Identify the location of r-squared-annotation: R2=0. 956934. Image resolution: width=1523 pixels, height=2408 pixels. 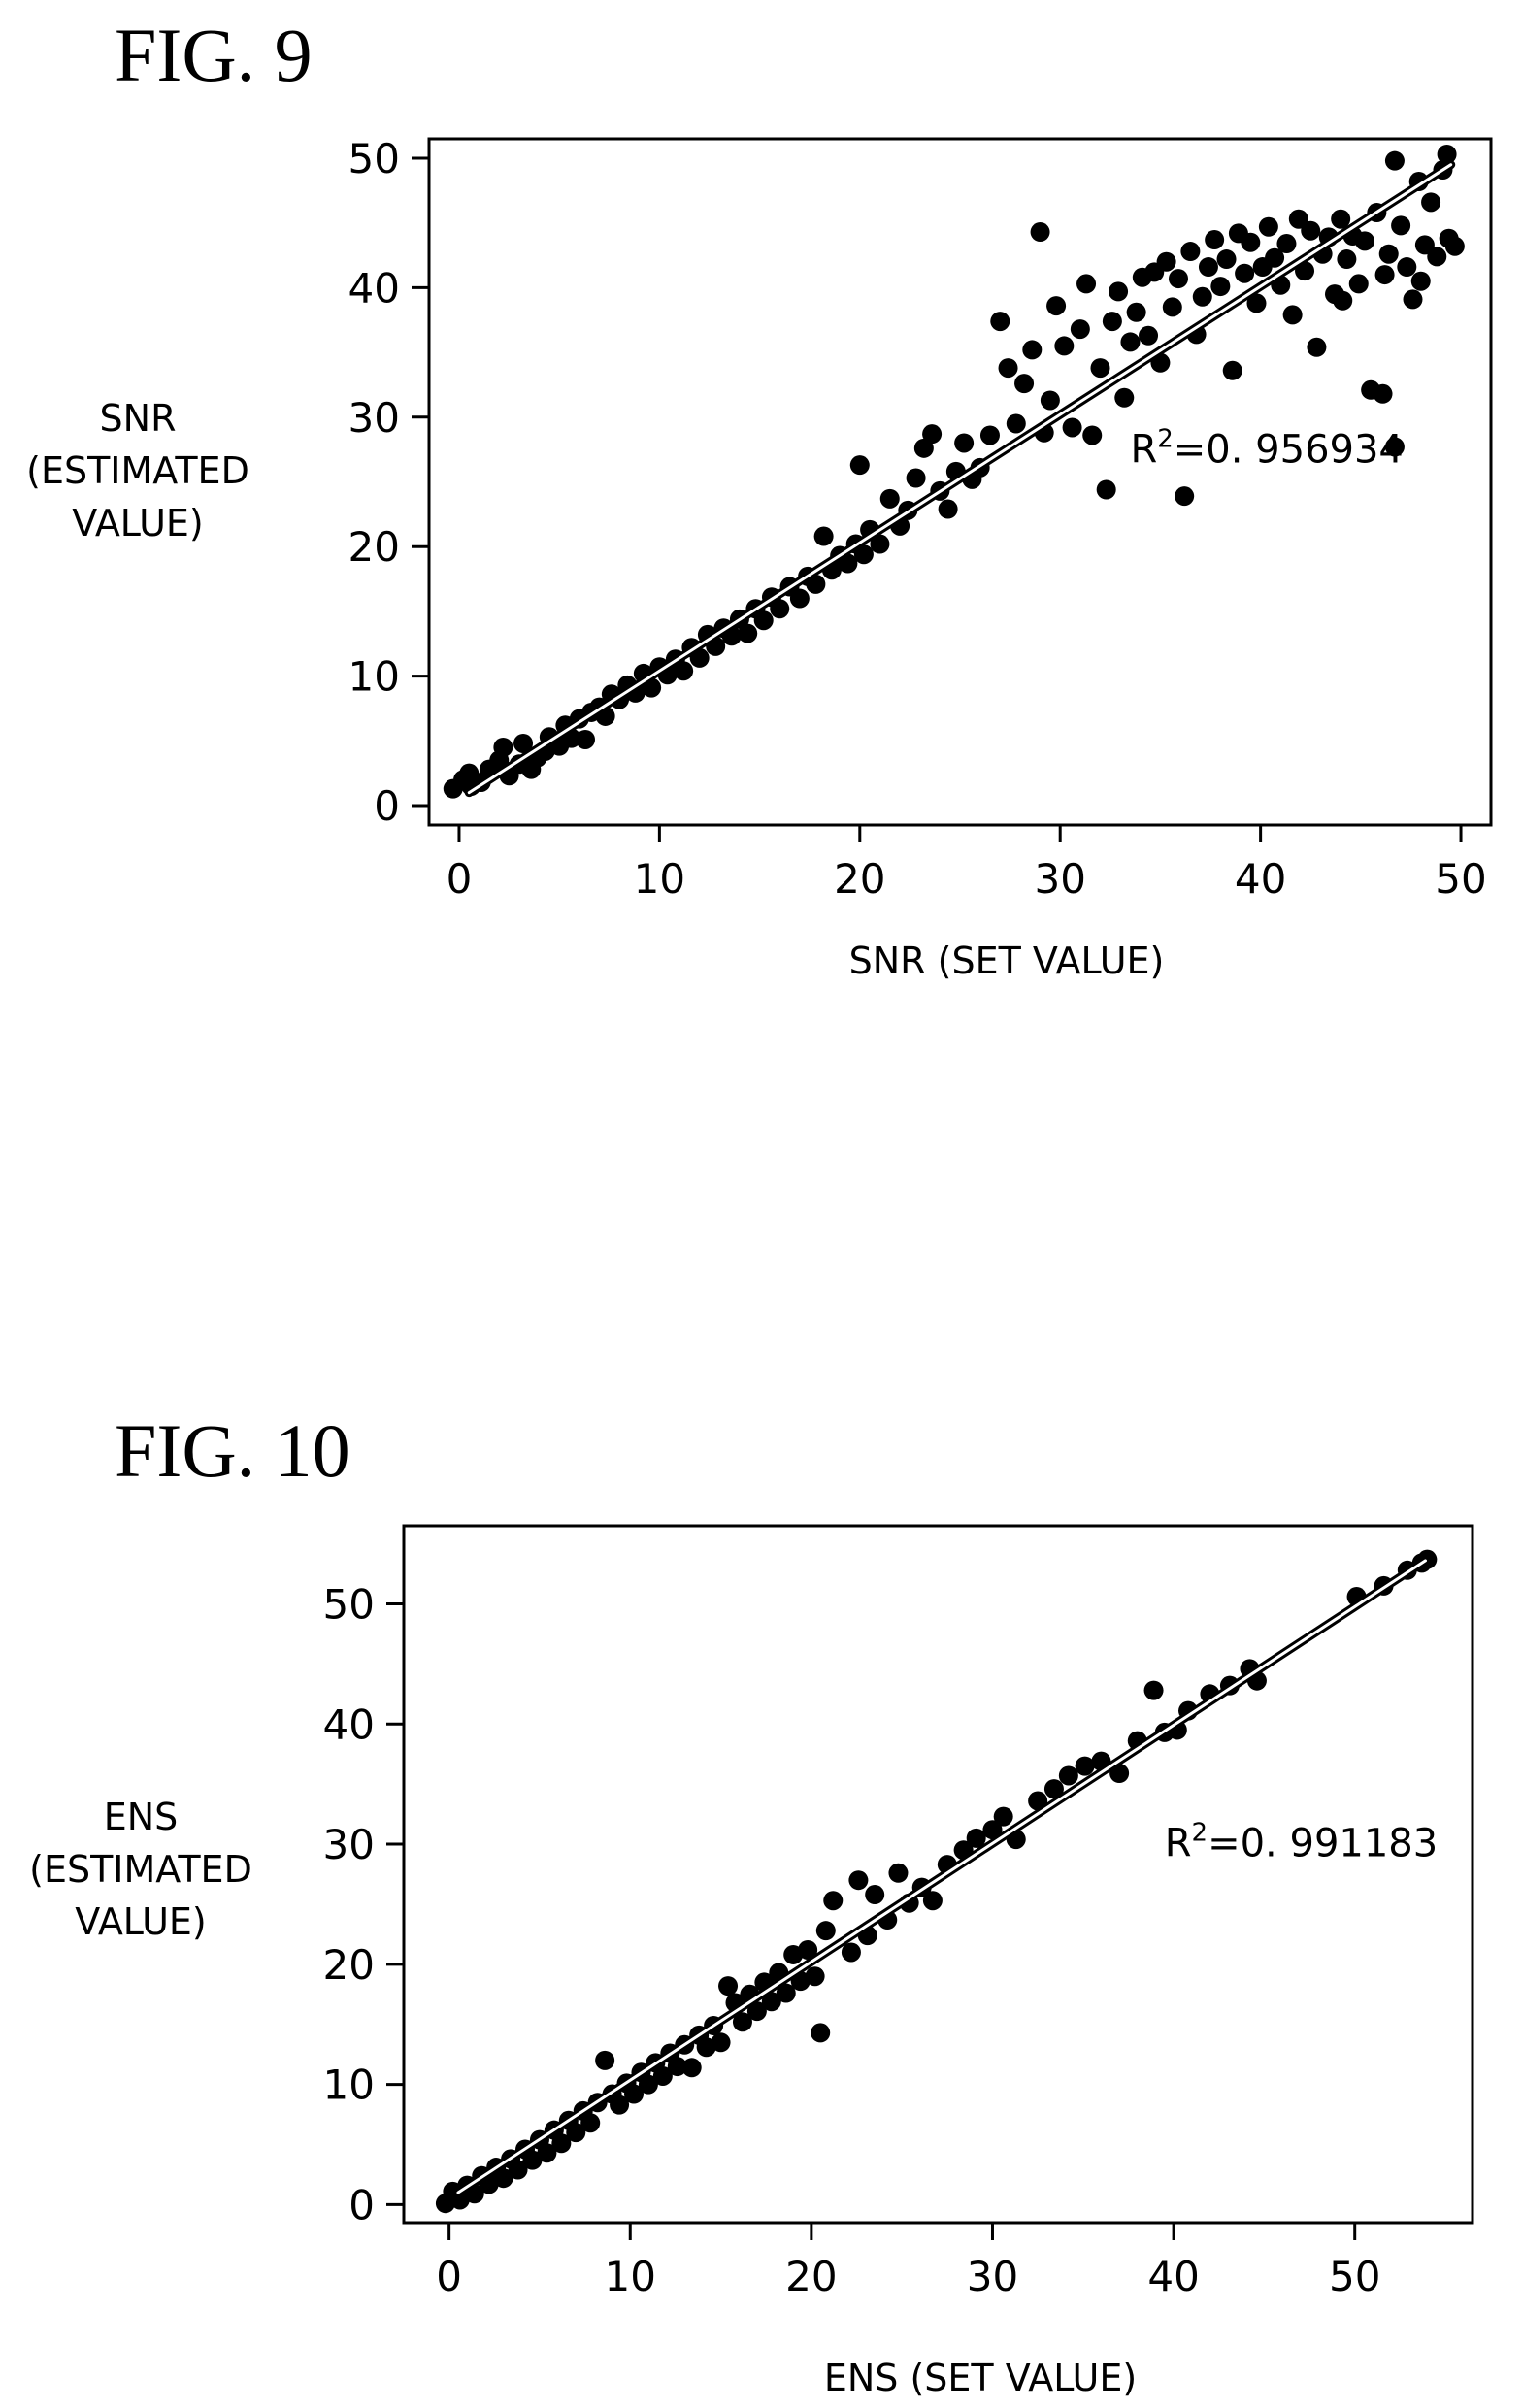
(1266, 448).